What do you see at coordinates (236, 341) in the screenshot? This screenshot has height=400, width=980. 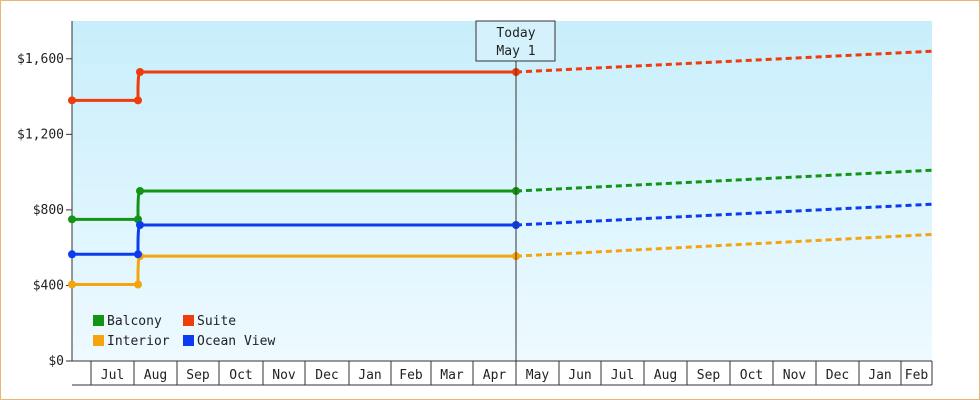 I see `legend-label: Ocean View` at bounding box center [236, 341].